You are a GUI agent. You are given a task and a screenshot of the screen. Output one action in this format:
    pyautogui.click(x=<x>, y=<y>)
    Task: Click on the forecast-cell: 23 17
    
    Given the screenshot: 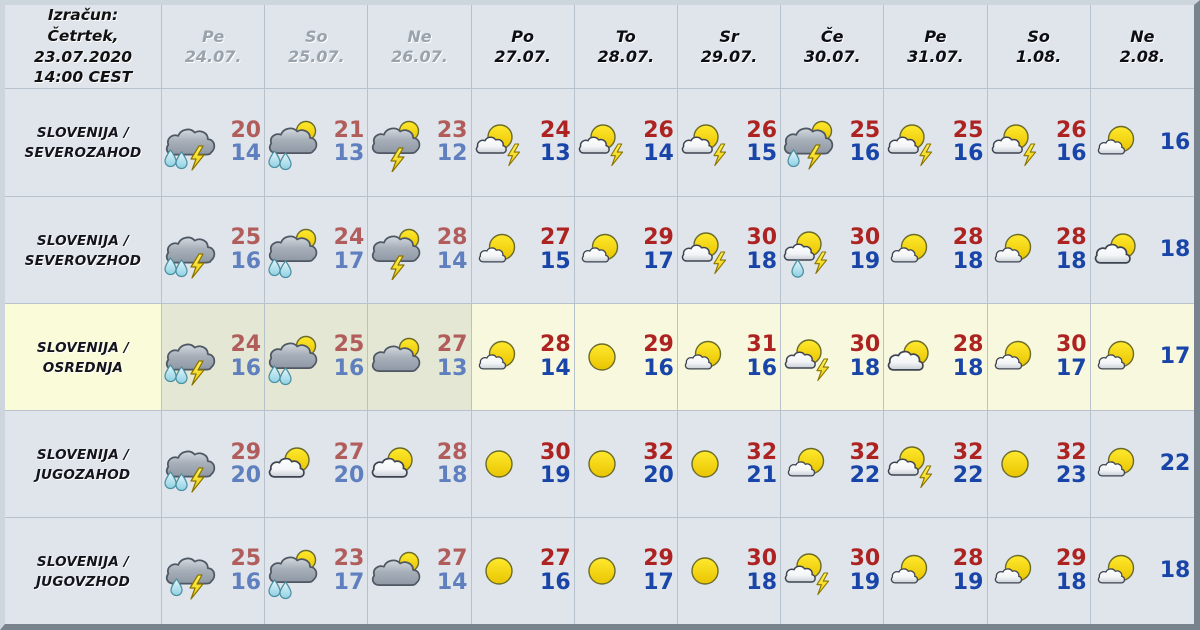 What is the action you would take?
    pyautogui.click(x=317, y=571)
    